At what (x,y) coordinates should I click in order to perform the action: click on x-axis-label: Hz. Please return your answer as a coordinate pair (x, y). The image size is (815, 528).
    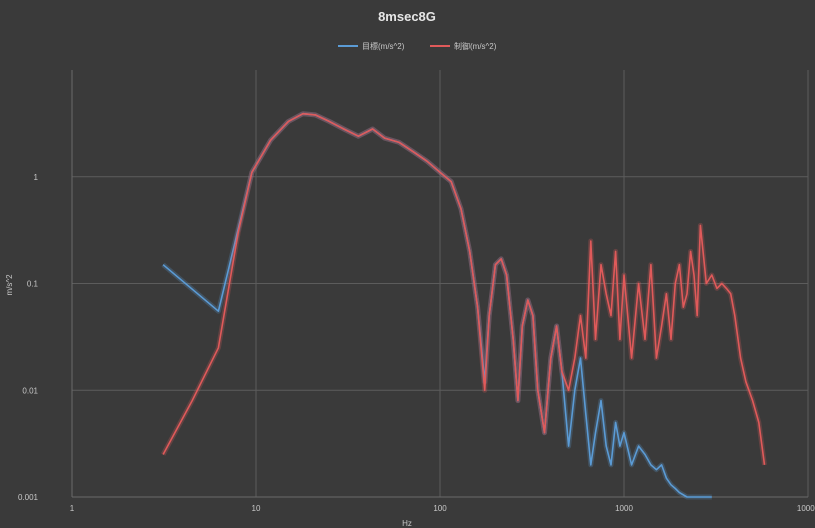
    Looking at the image, I should click on (407, 523).